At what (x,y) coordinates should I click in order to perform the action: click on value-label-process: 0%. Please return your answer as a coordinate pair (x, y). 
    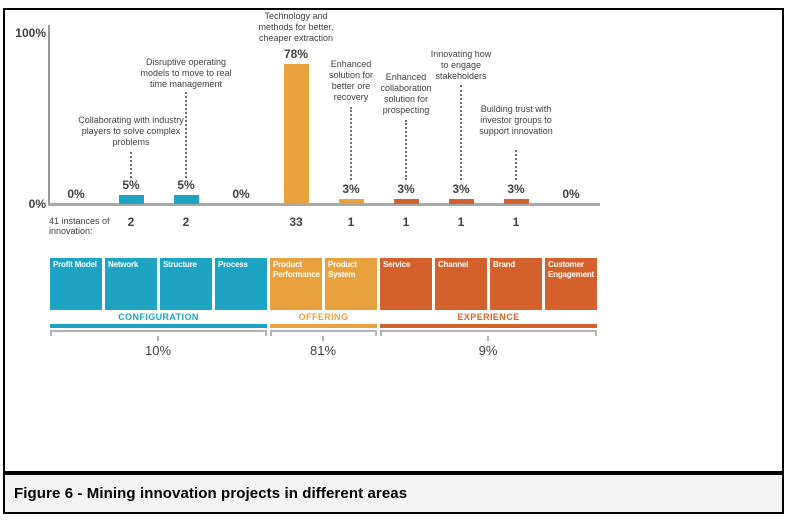
    Looking at the image, I should click on (241, 194).